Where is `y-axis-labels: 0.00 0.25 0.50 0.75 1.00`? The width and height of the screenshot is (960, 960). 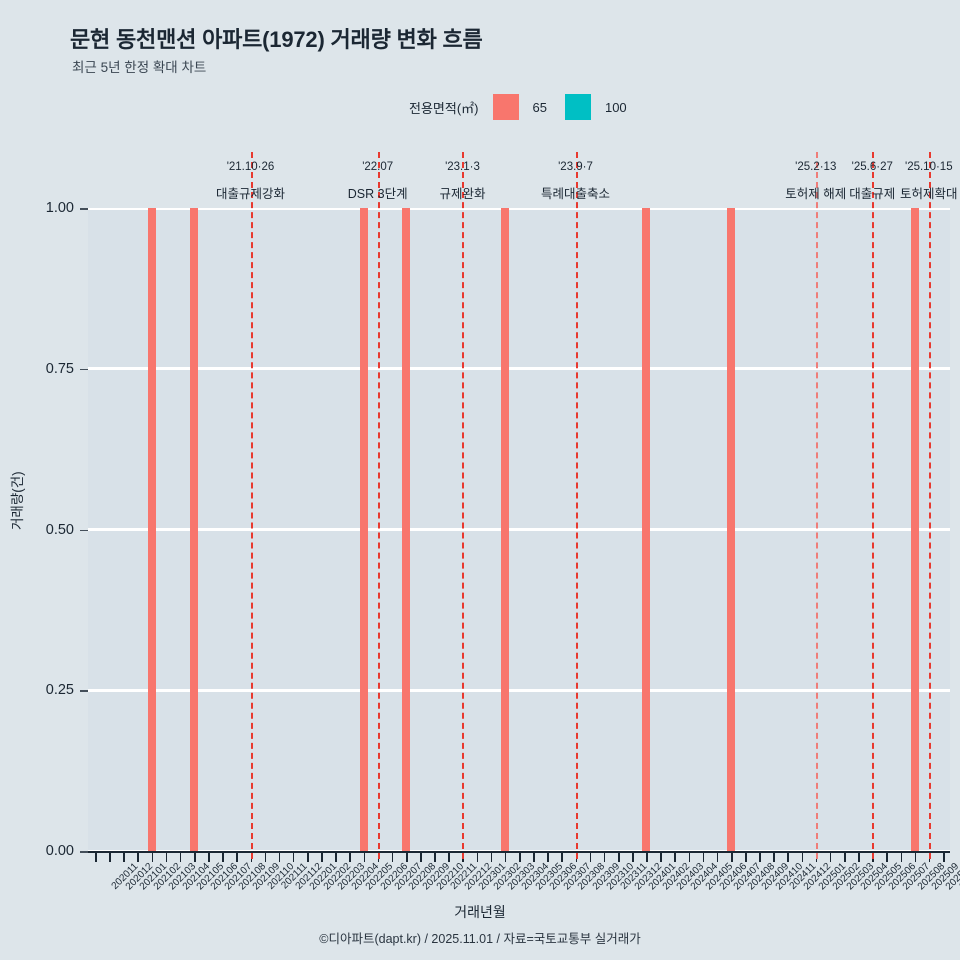
y-axis-labels: 0.00 0.25 0.50 0.75 1.00 is located at coordinates (37, 480).